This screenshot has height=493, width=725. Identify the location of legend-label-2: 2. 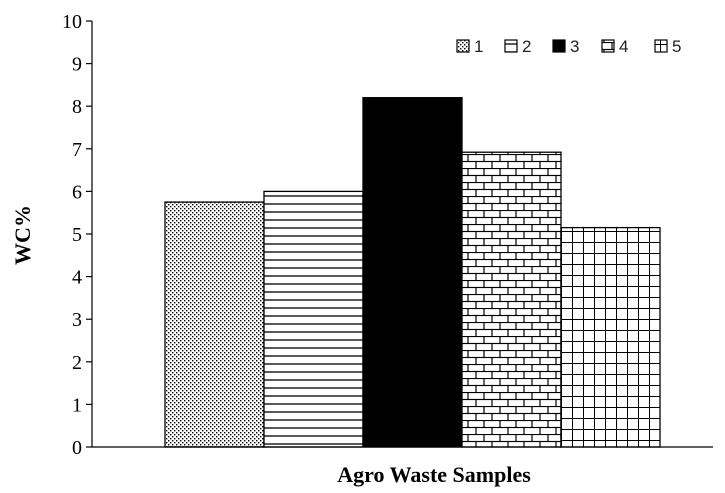
(526, 46).